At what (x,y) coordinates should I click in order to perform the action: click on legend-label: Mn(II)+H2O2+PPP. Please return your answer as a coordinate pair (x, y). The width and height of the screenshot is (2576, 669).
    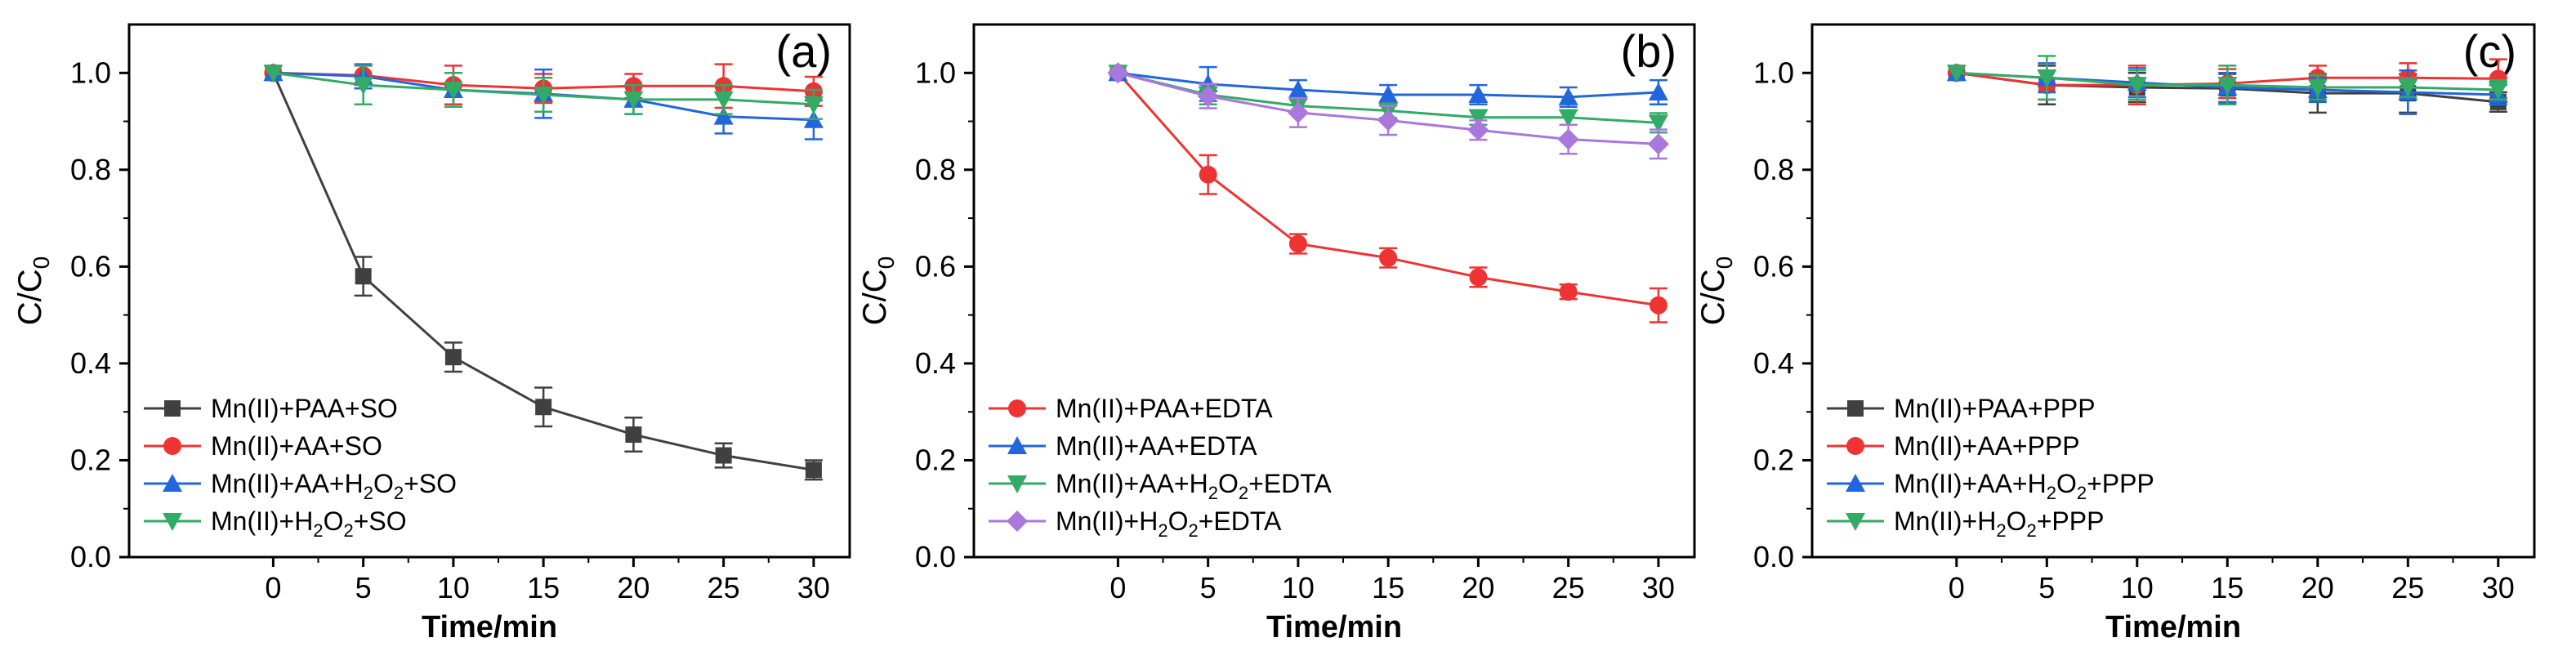
    Looking at the image, I should click on (1999, 523).